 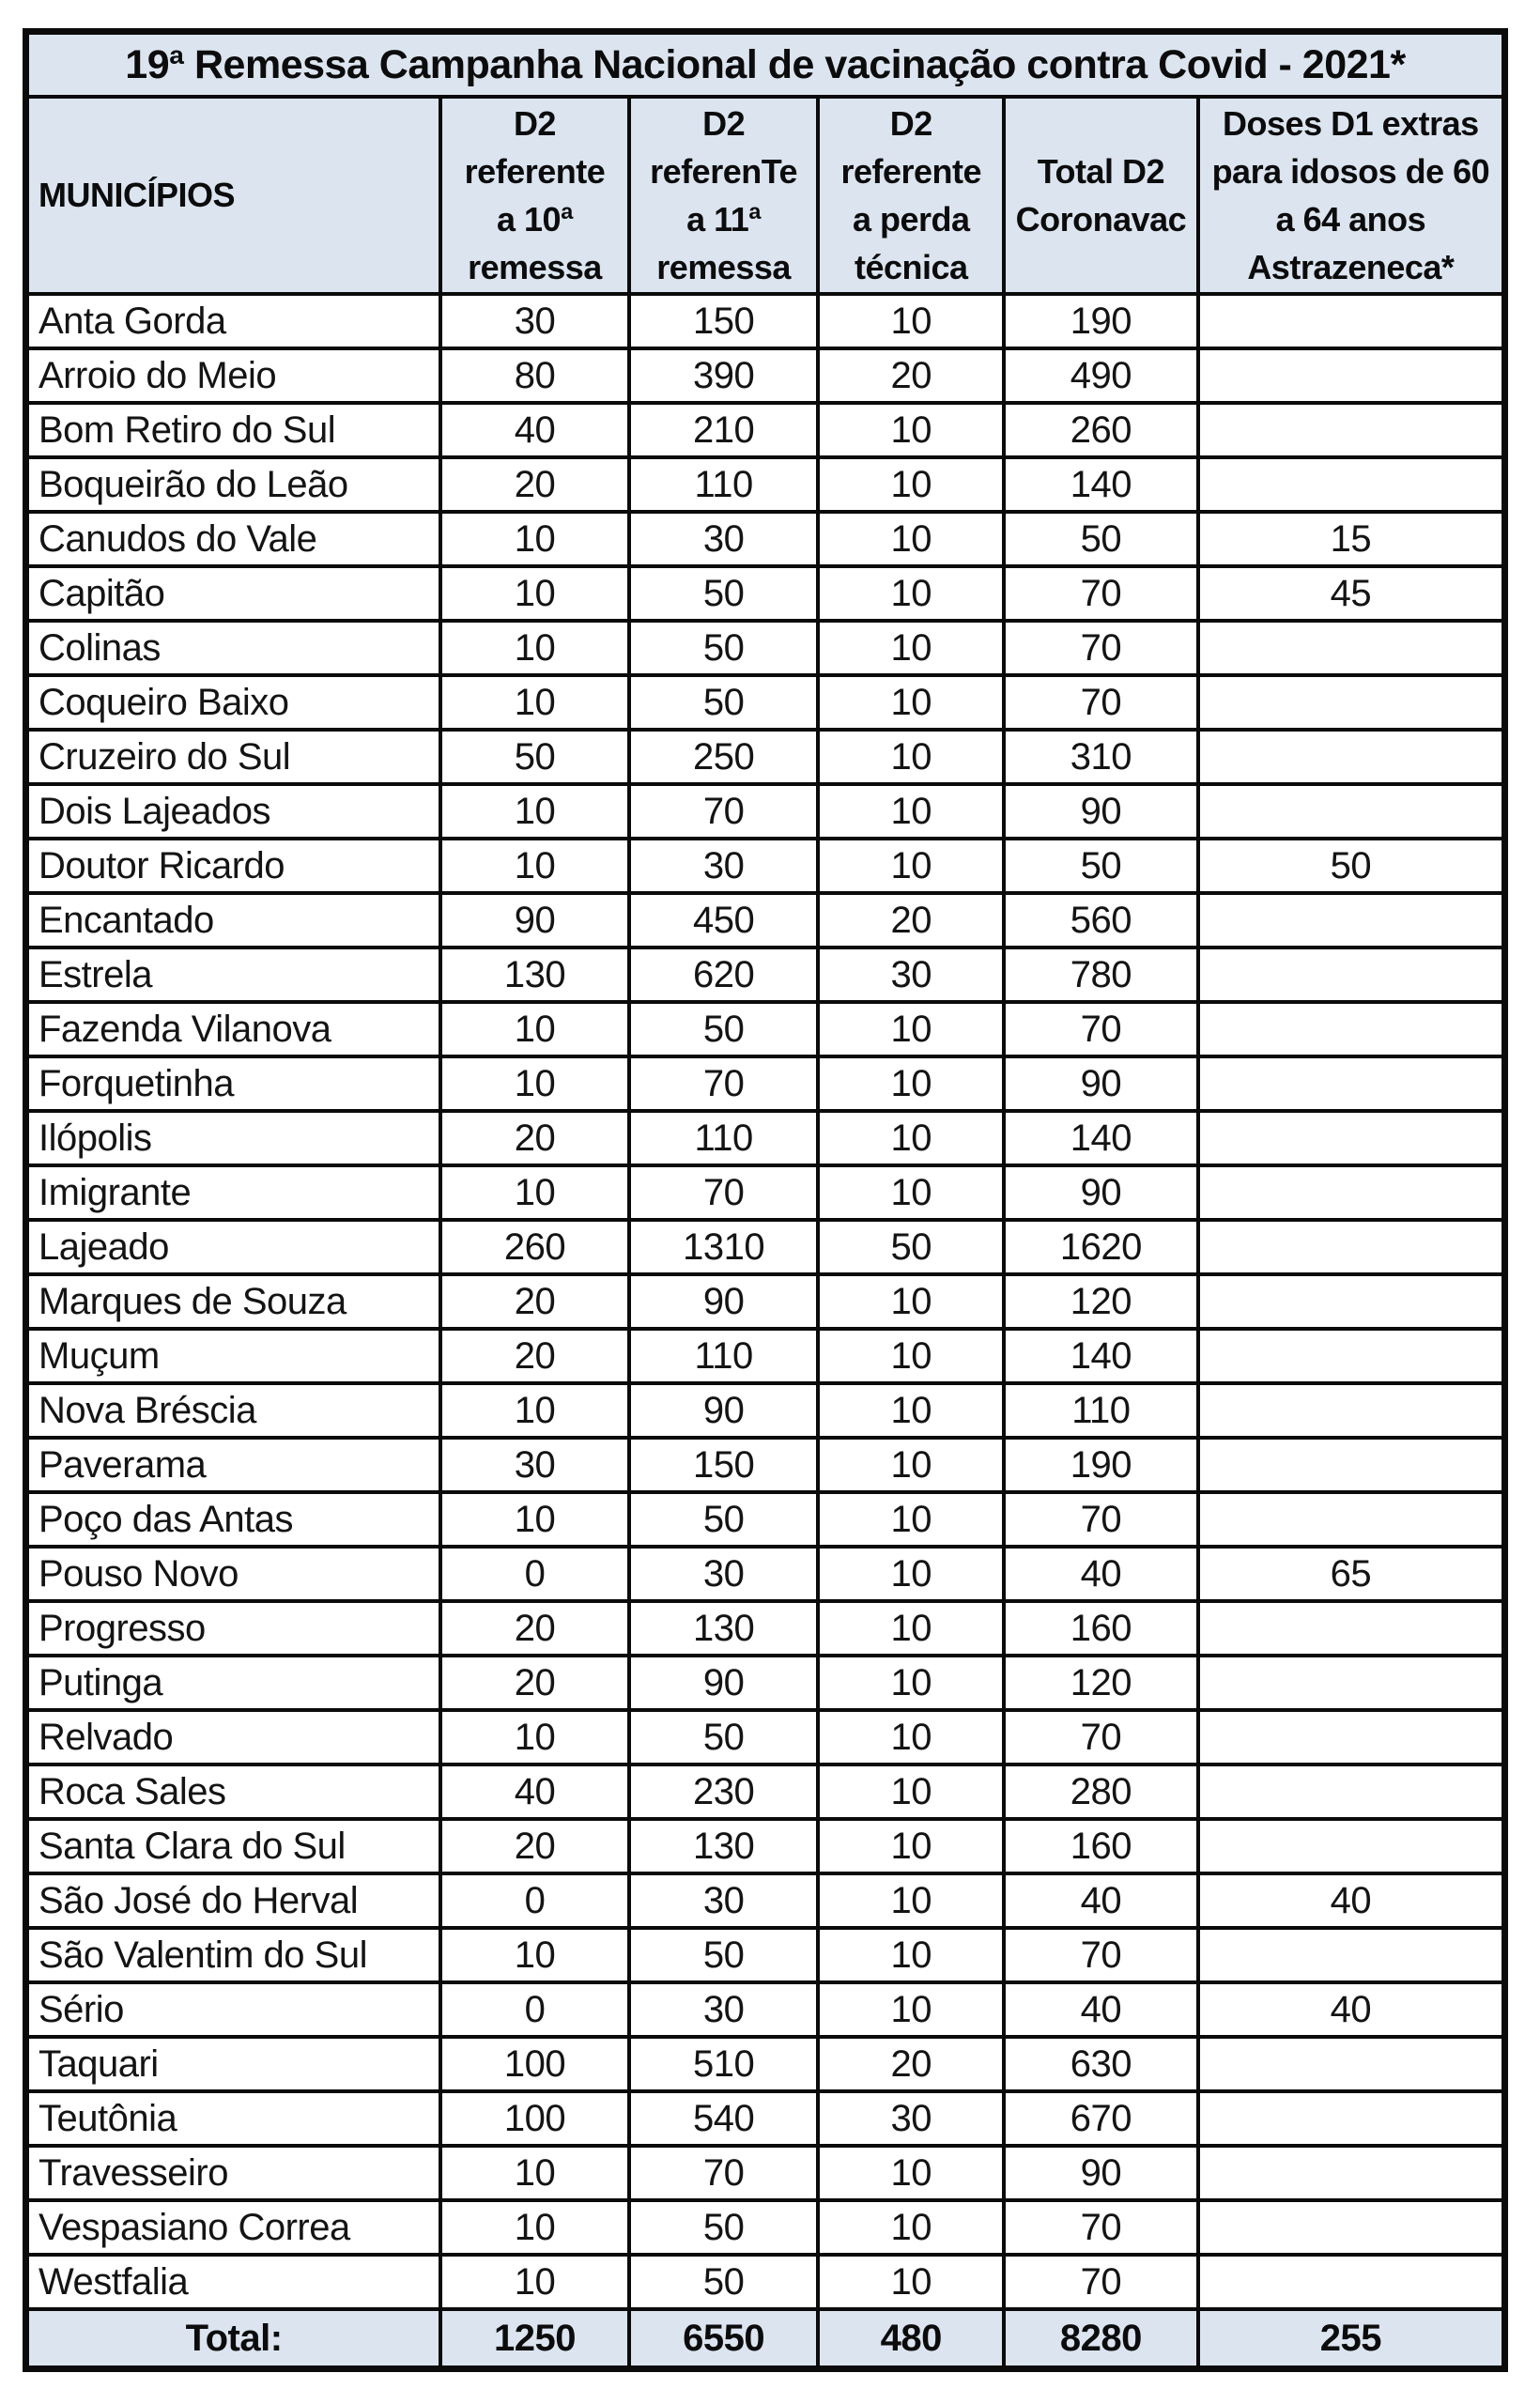 I want to click on value-cell: 110, so click(x=723, y=1356).